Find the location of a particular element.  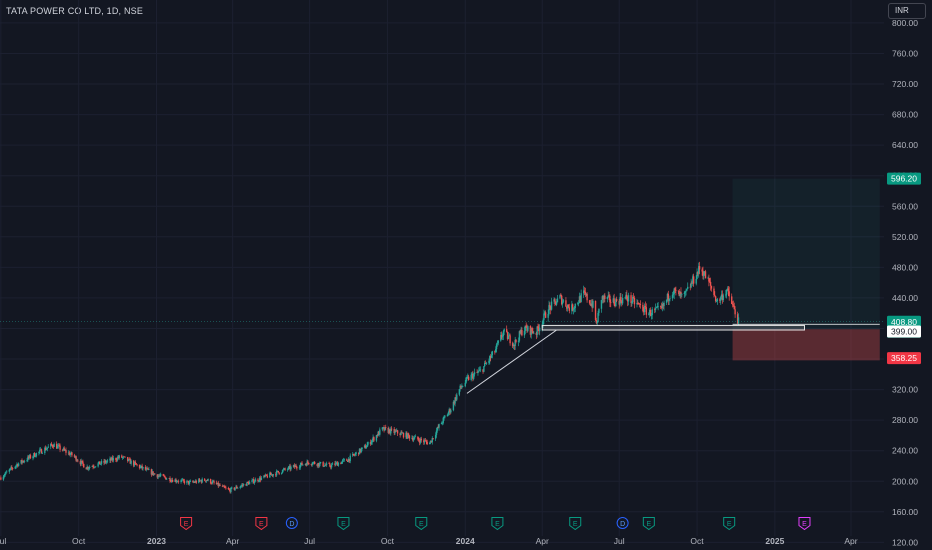

x-tick-label: Apr is located at coordinates (542, 541).